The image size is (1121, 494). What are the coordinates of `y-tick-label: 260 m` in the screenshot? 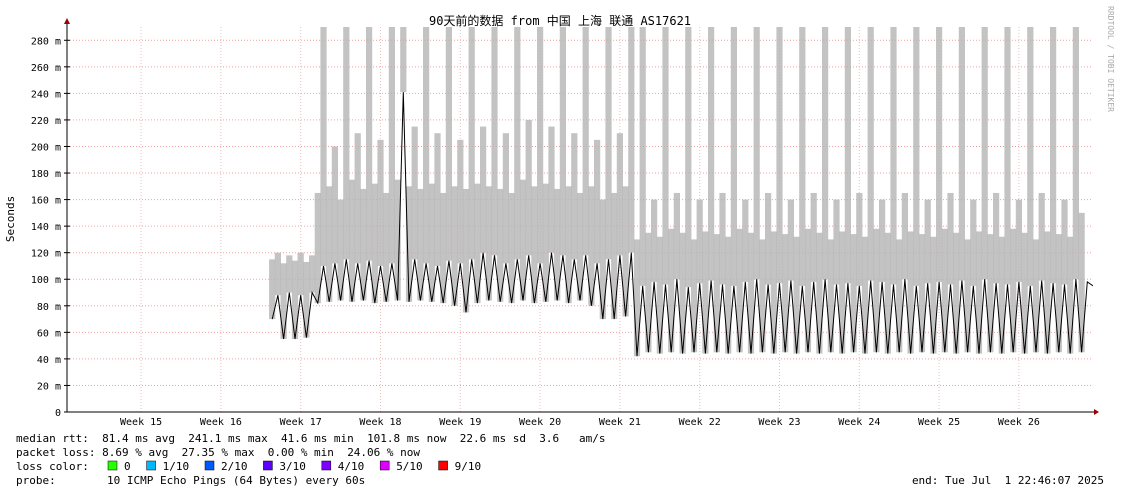 It's located at (46, 68).